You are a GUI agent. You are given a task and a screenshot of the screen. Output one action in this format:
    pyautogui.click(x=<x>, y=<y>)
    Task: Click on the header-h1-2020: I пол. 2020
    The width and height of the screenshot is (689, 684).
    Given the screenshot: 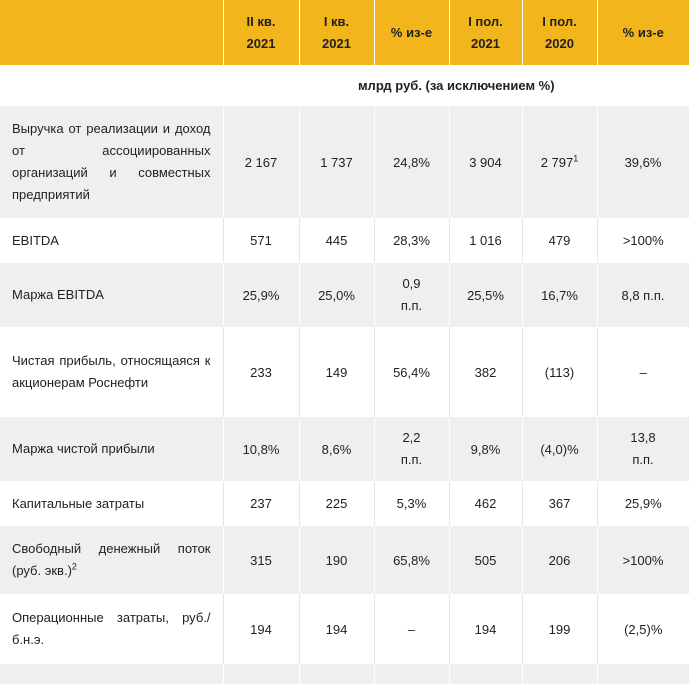 What is the action you would take?
    pyautogui.click(x=560, y=32)
    